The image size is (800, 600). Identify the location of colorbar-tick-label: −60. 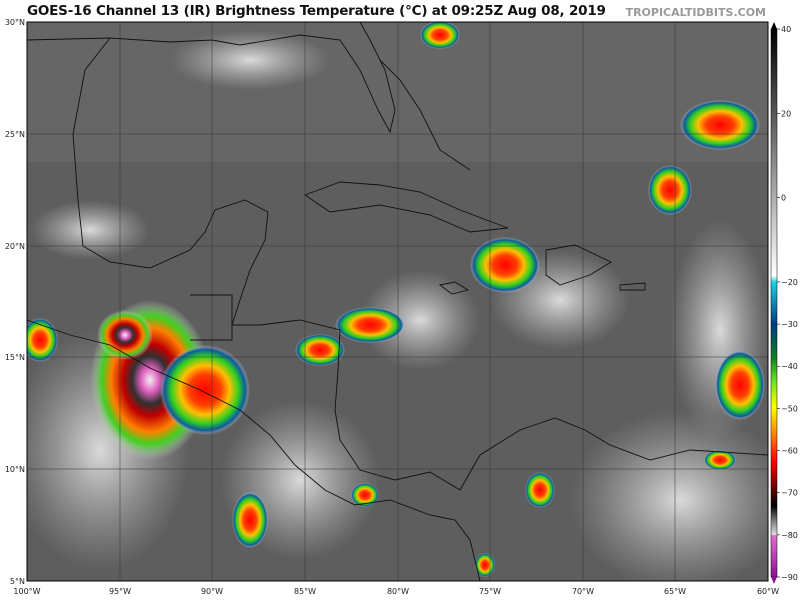
(789, 451).